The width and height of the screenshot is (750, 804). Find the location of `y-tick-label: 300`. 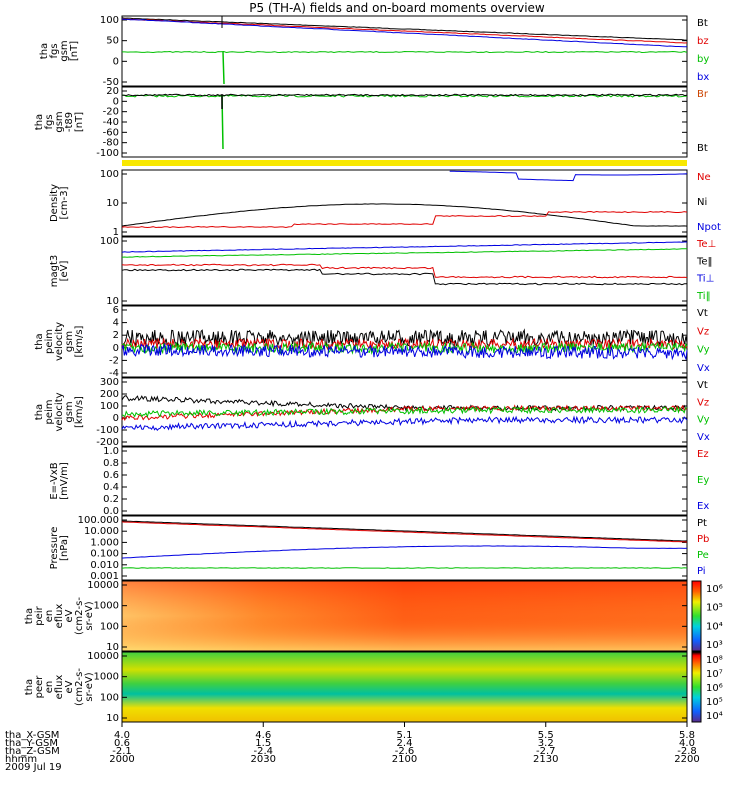

y-tick-label: 300 is located at coordinates (109, 382).